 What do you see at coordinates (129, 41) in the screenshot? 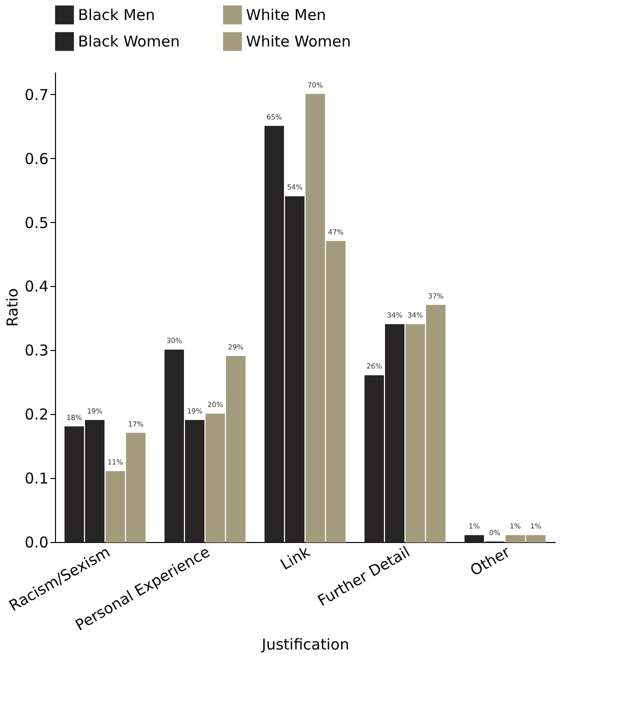
I see `legend-label: Black Women` at bounding box center [129, 41].